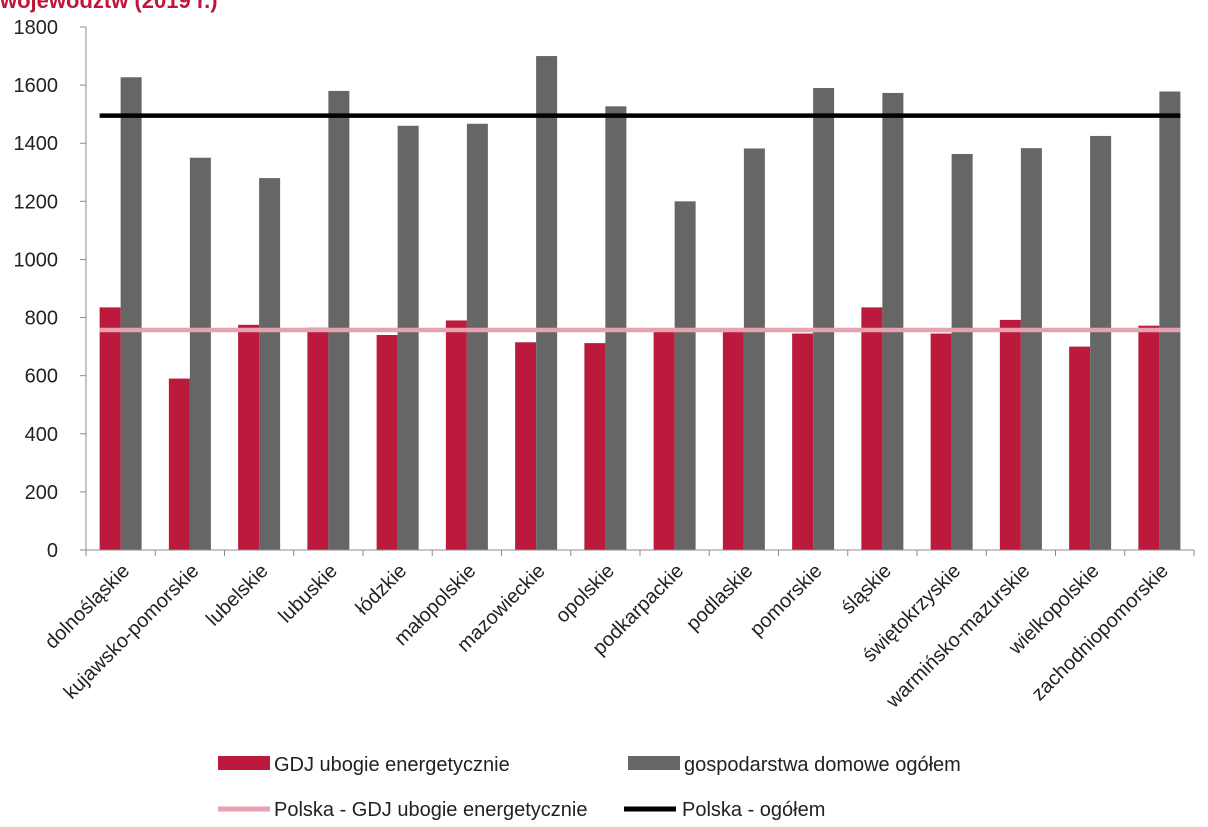 The image size is (1208, 827). I want to click on y-tick-label: 1200, so click(36, 202).